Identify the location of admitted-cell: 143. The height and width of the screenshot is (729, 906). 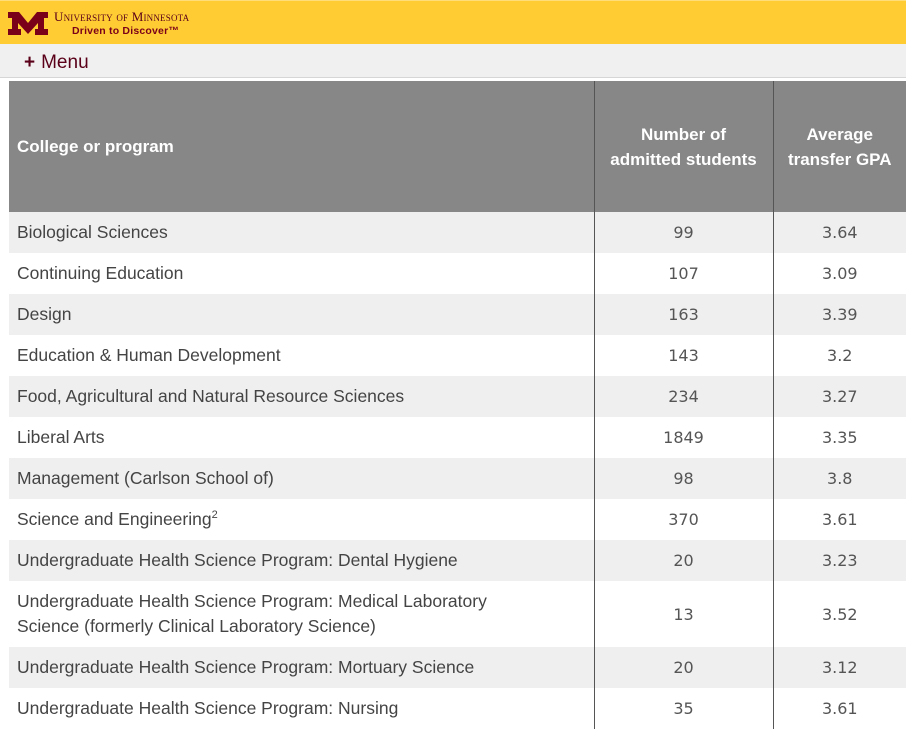
(683, 355).